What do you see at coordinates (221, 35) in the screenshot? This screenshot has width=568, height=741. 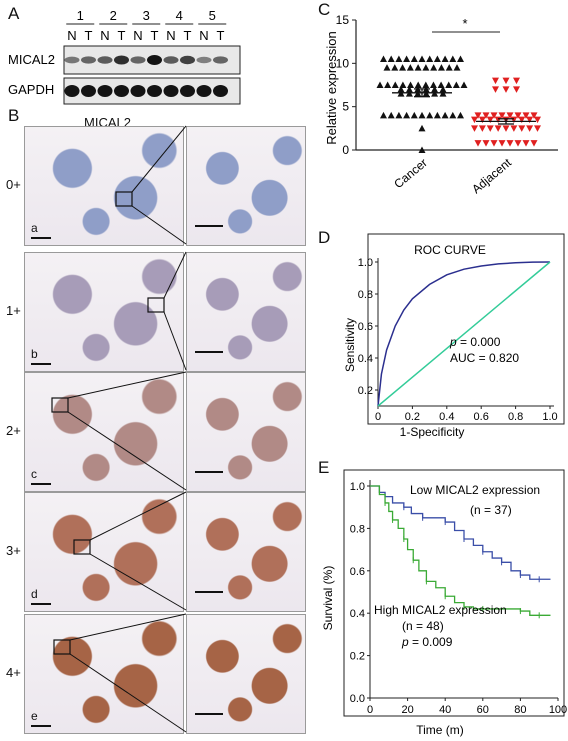 I see `lane-label: T` at bounding box center [221, 35].